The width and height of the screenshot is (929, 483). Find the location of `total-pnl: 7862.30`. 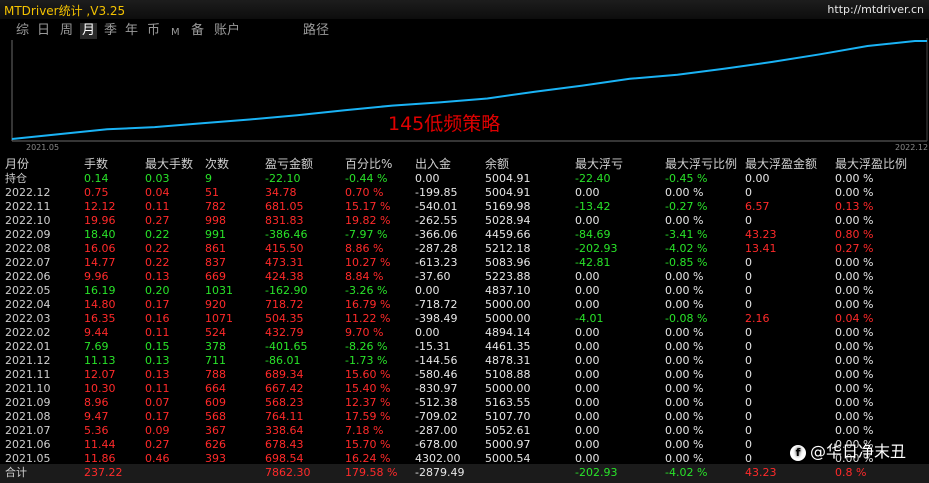

total-pnl: 7862.30 is located at coordinates (288, 472).